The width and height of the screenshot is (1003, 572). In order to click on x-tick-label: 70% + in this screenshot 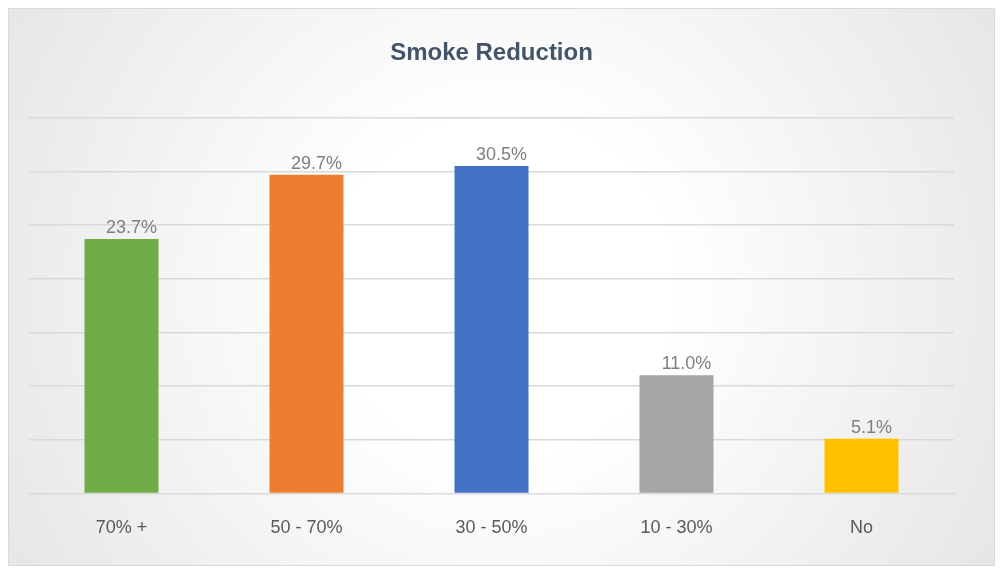, I will do `click(121, 527)`.